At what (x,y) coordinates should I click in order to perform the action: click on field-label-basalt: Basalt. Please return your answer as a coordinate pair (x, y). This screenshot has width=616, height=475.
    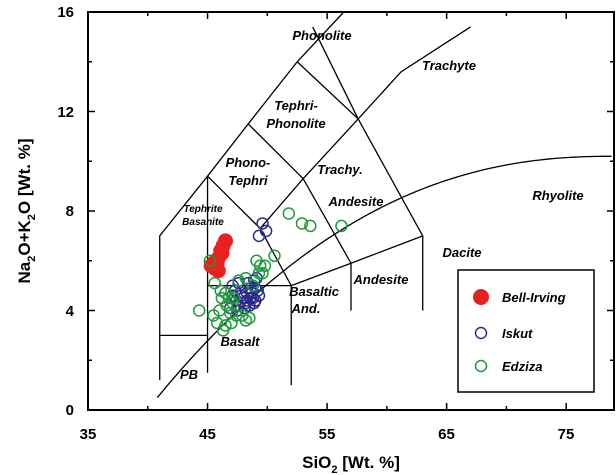
    Looking at the image, I should click on (240, 341).